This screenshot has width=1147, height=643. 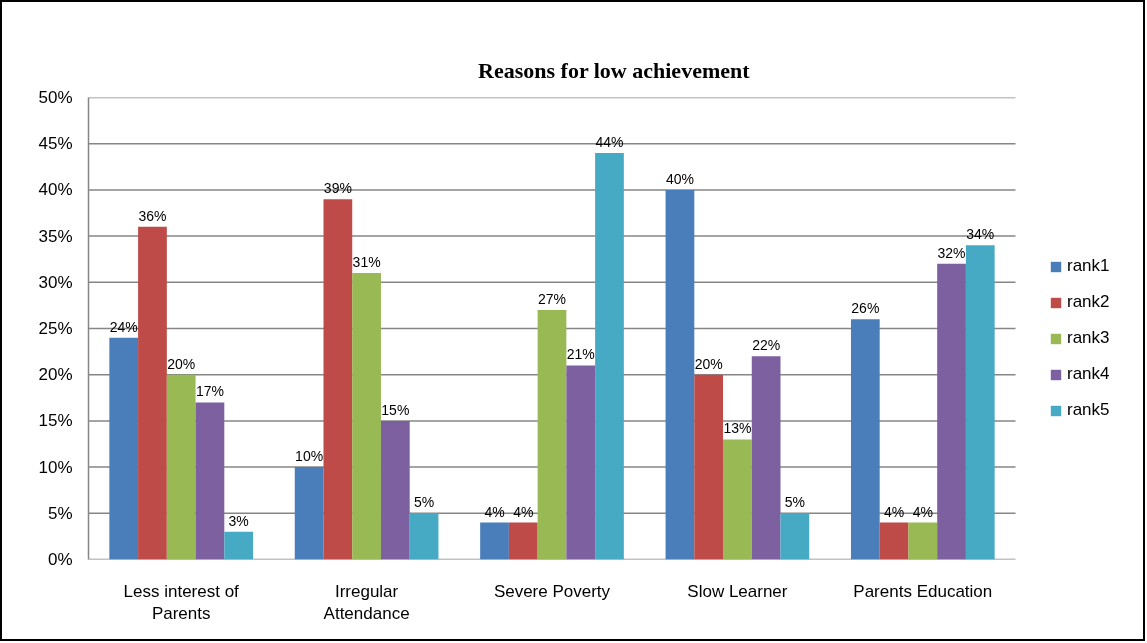 I want to click on x-tick-label: Parents Education, so click(x=923, y=591).